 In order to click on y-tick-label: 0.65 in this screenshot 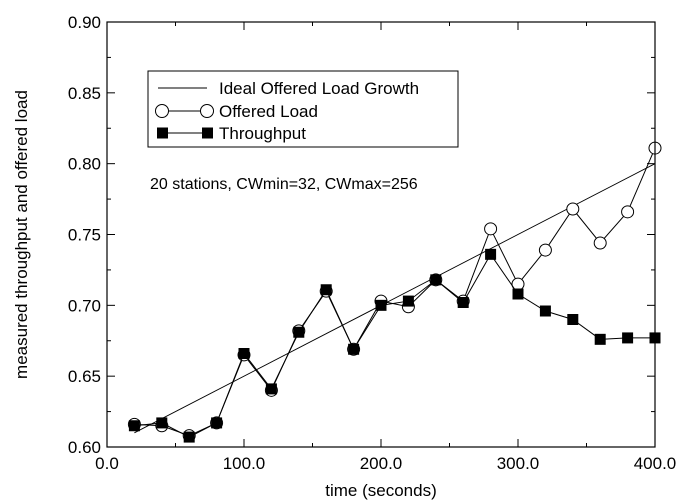, I will do `click(84, 376)`.